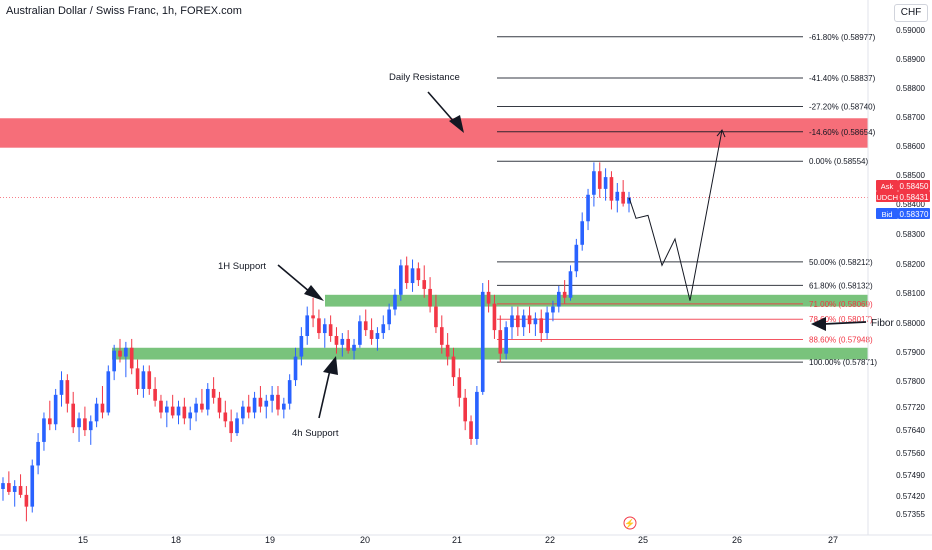 This screenshot has height=550, width=932. Describe the element at coordinates (841, 304) in the screenshot. I see `fib-label: 71.00% (0.58069)` at that location.